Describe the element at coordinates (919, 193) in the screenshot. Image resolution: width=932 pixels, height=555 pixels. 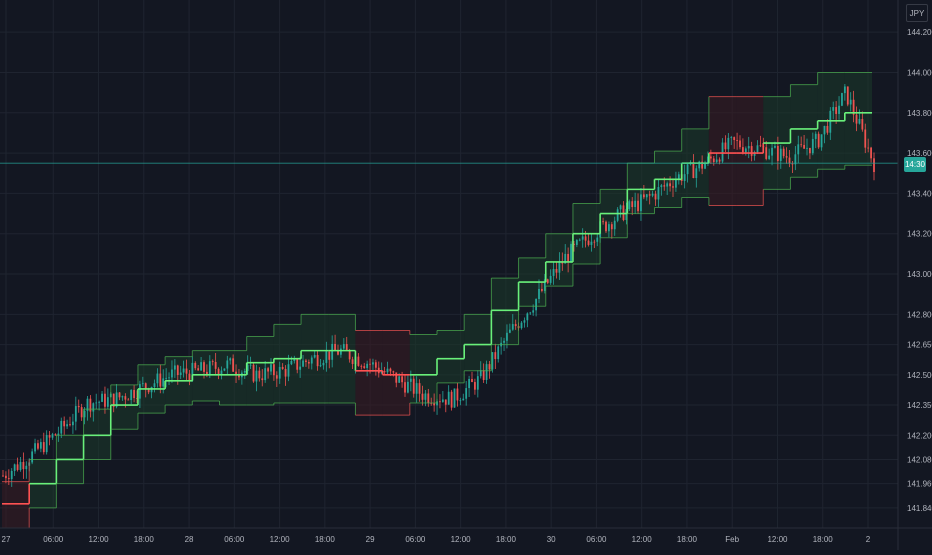
I see `price-tick-label: 143.400` at that location.